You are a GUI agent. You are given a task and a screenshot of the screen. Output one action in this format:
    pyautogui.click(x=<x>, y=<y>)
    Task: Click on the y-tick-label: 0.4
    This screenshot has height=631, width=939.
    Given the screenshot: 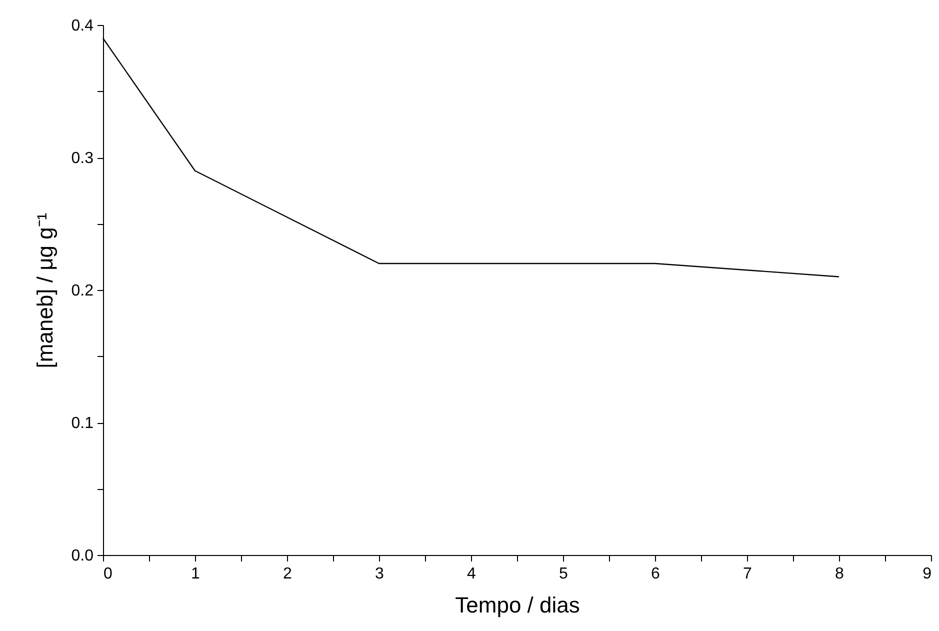 What is the action you would take?
    pyautogui.click(x=82, y=26)
    